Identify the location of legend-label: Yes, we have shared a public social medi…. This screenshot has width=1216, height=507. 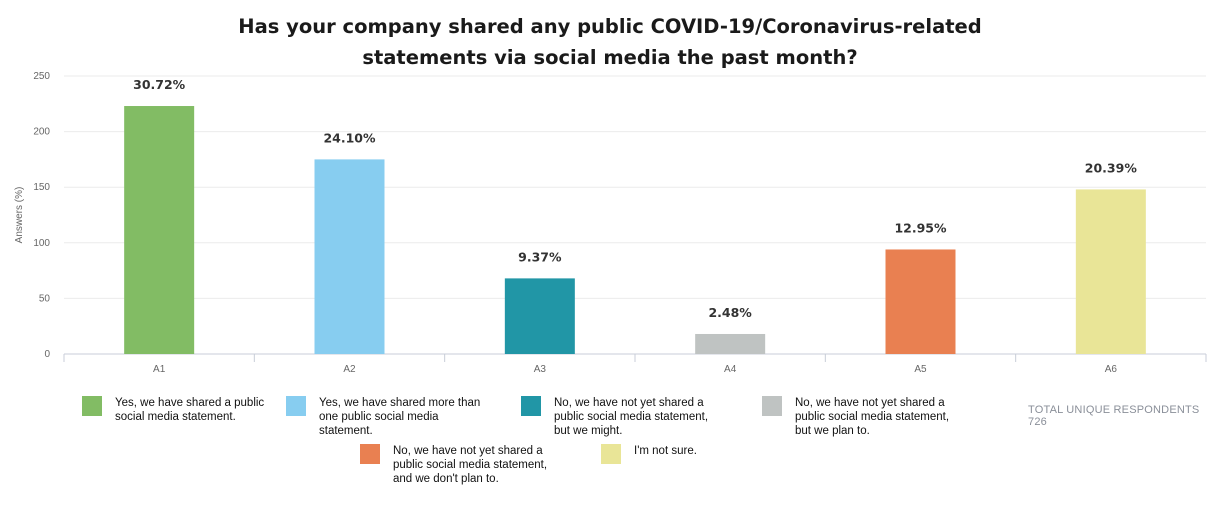
(190, 410).